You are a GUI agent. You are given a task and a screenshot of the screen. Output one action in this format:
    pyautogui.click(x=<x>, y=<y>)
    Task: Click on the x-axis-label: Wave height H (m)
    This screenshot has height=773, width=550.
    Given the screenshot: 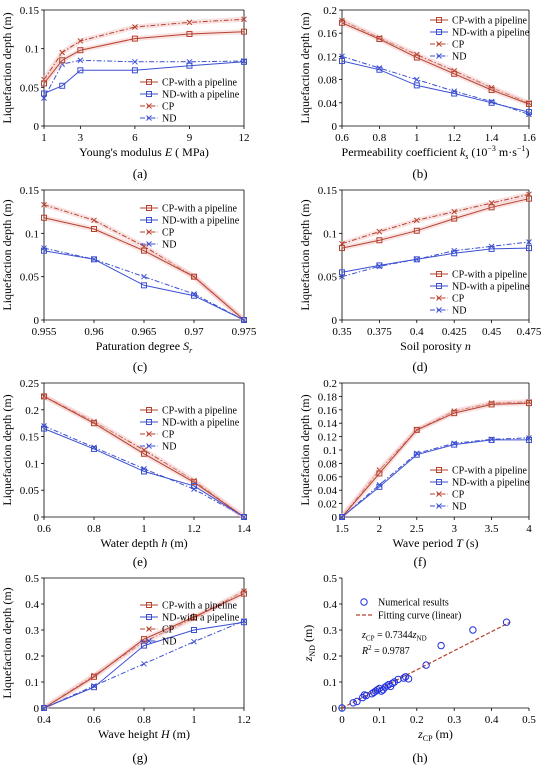 What is the action you would take?
    pyautogui.click(x=144, y=734)
    